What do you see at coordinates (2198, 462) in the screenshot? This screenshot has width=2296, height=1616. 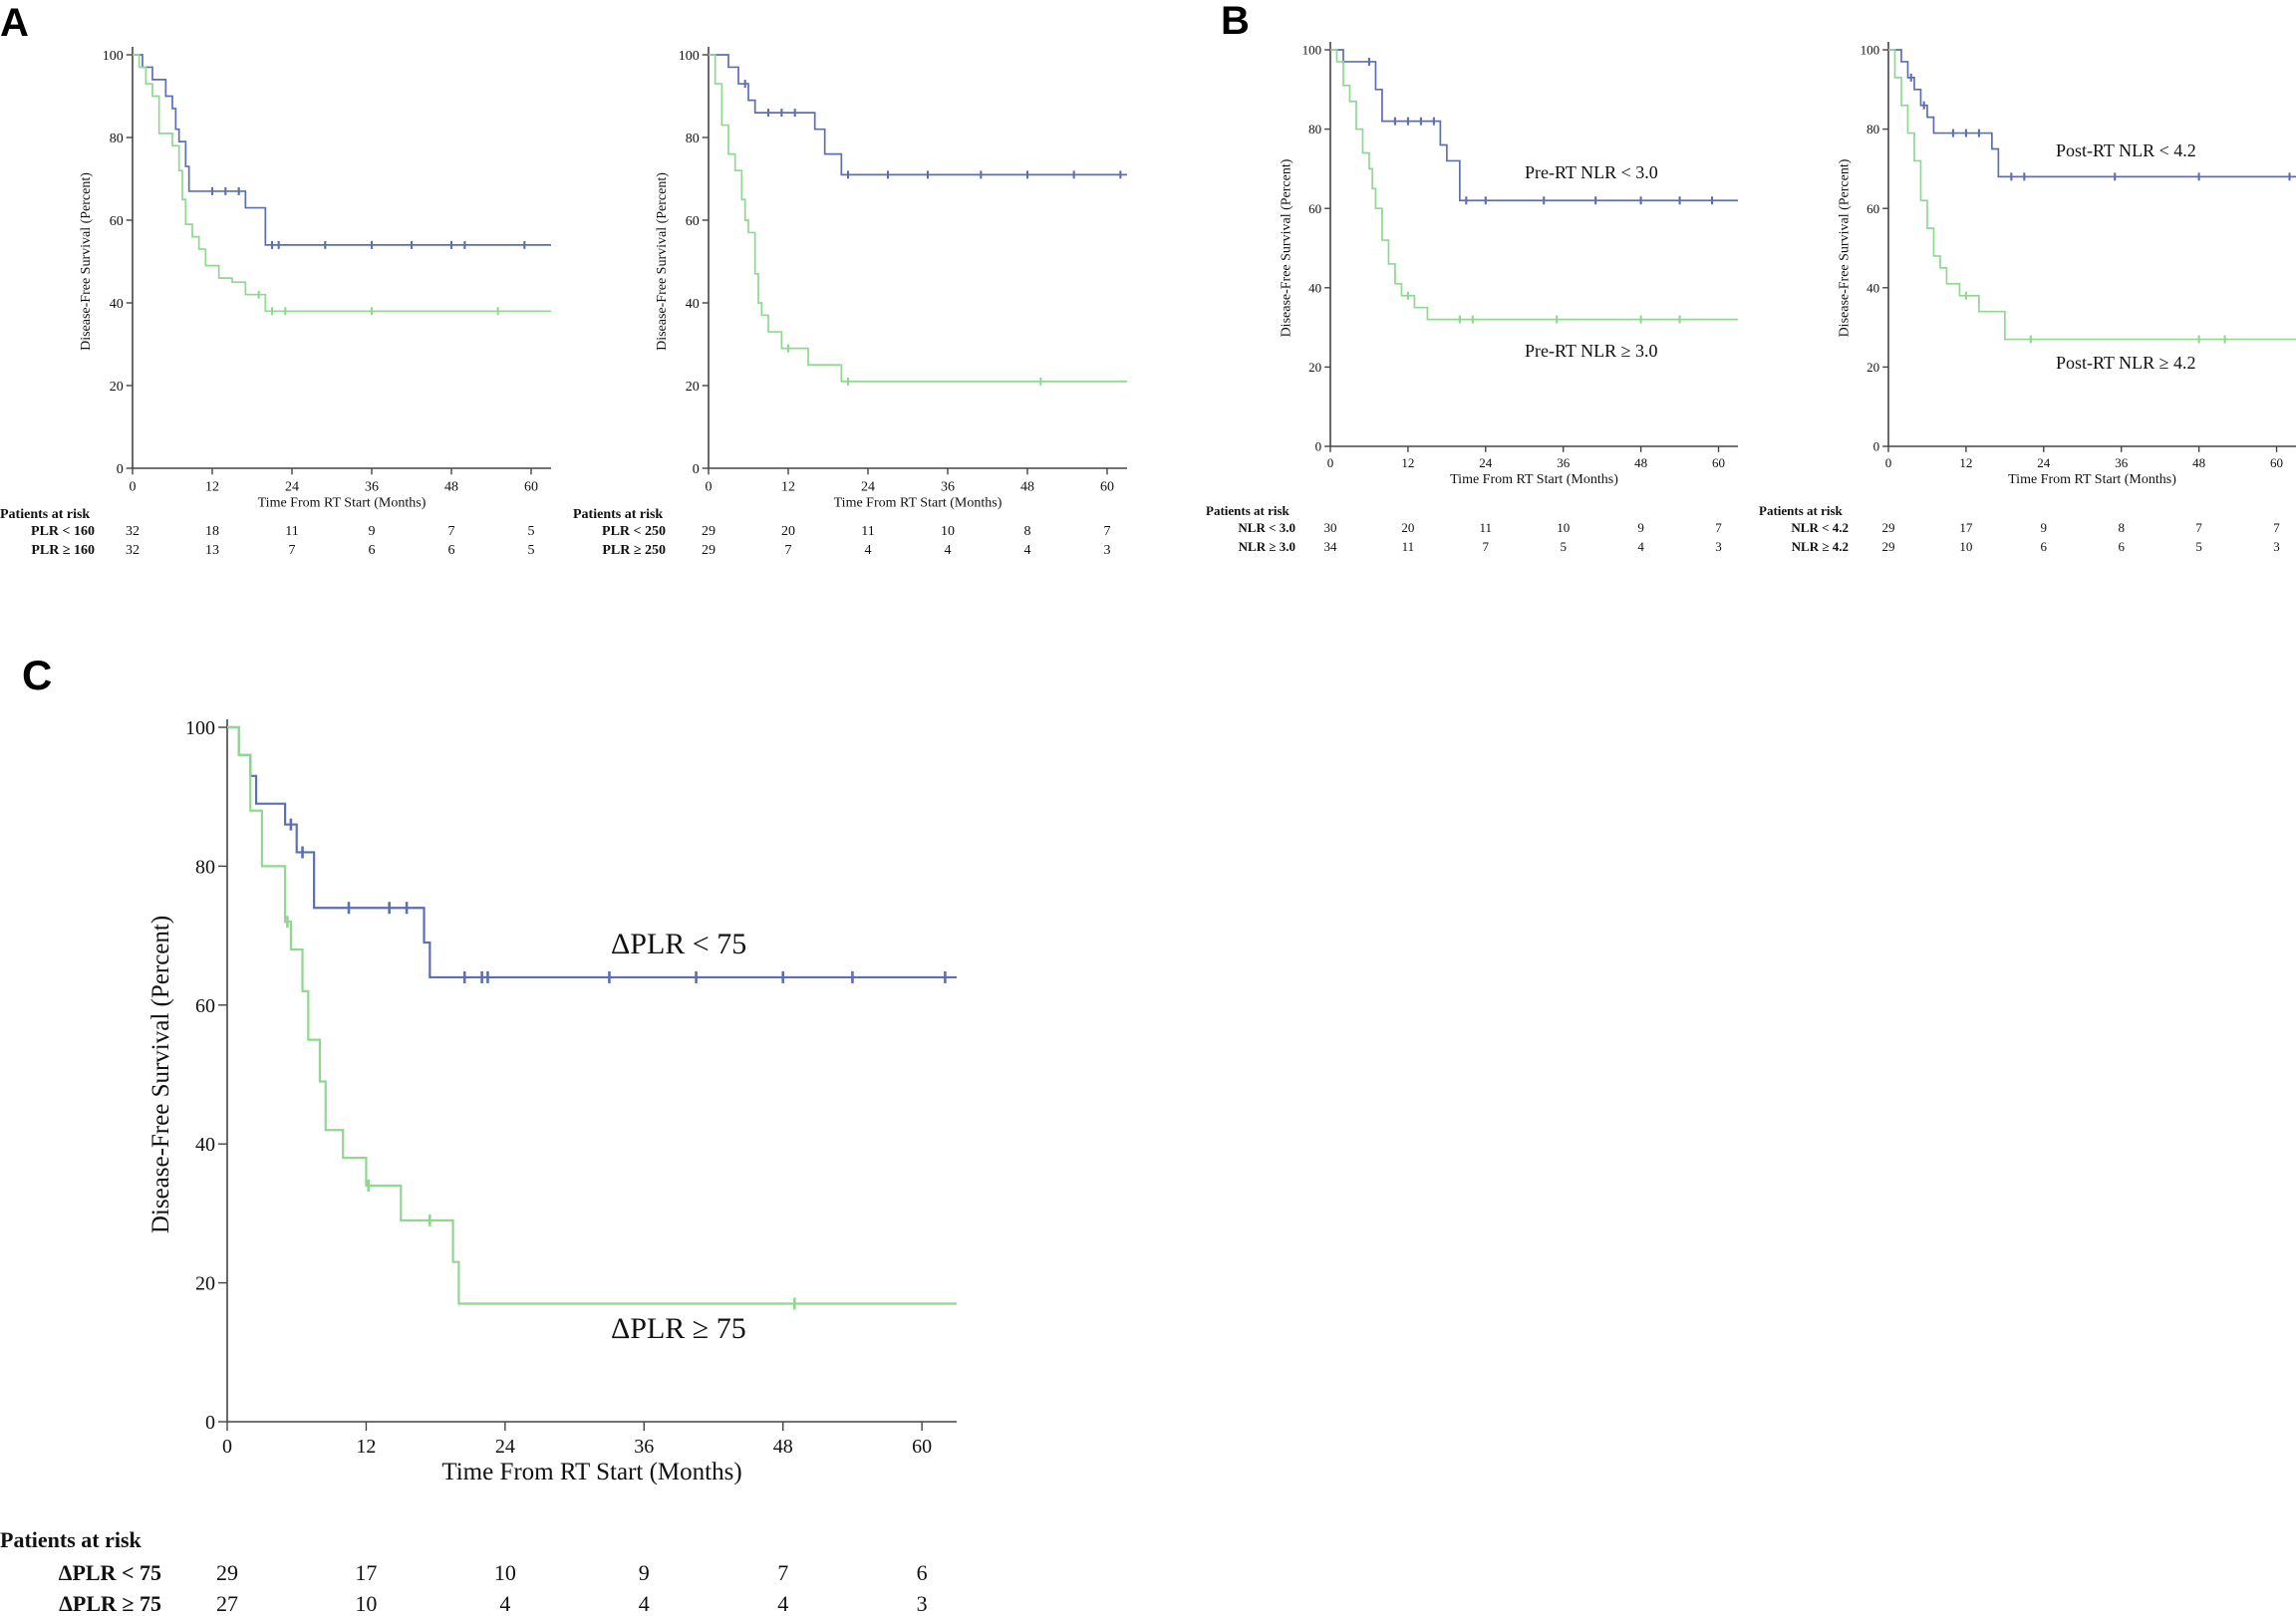 I see `x-tick-label: 48` at bounding box center [2198, 462].